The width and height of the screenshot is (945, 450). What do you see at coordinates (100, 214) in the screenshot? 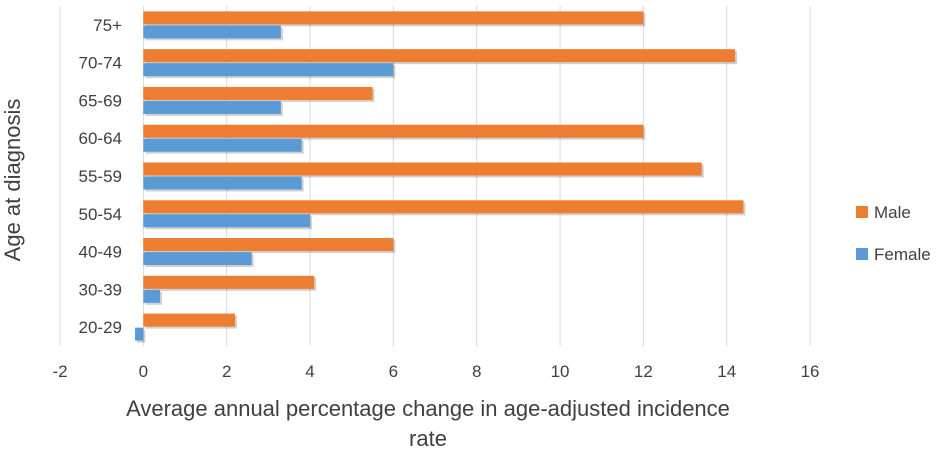
I see `category-label: 50-54` at bounding box center [100, 214].